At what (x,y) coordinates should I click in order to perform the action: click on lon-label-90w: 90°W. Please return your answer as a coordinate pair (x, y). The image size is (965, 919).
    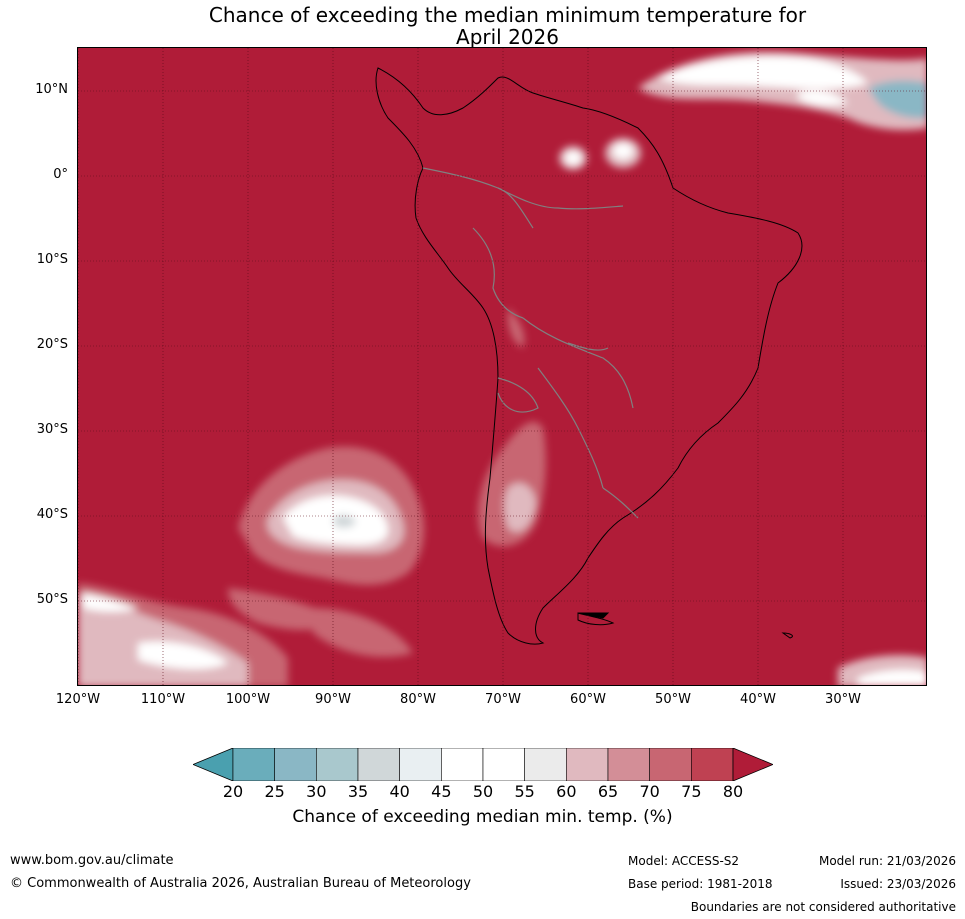
    Looking at the image, I should click on (333, 699).